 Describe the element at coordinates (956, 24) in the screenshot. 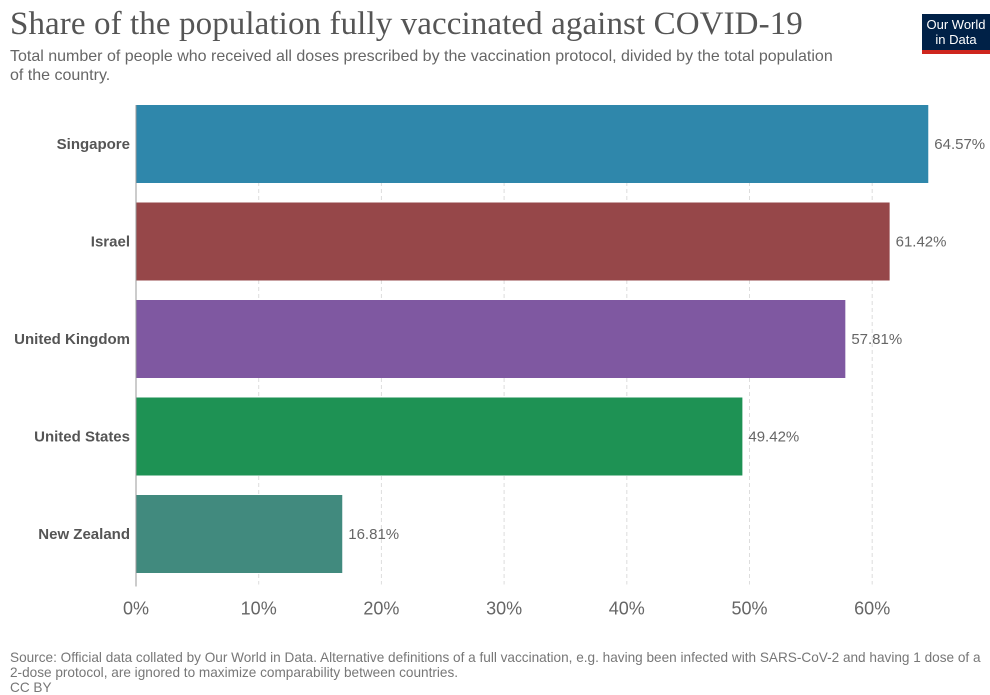

I see `logo-text-line1: Our World` at that location.